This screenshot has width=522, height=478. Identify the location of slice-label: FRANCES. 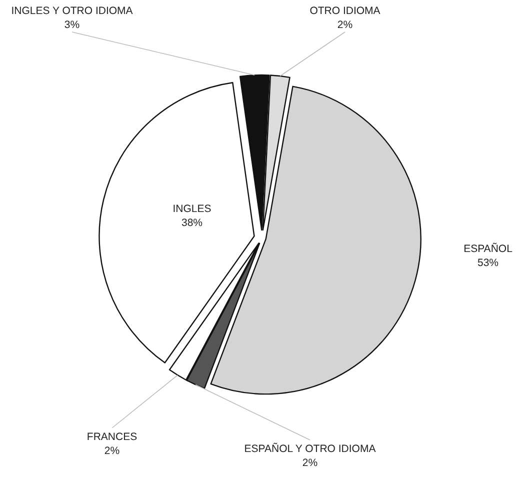
(112, 437).